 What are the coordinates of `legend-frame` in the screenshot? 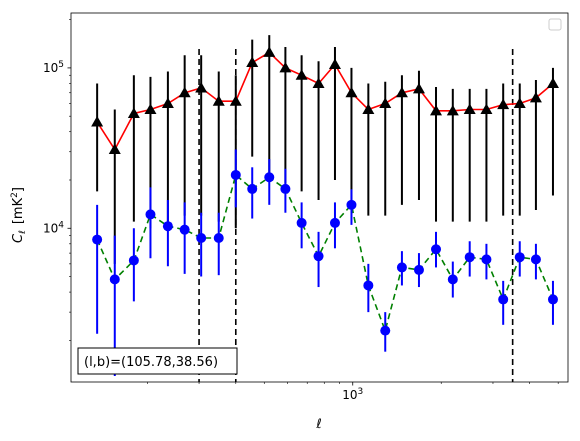 It's located at (555, 24).